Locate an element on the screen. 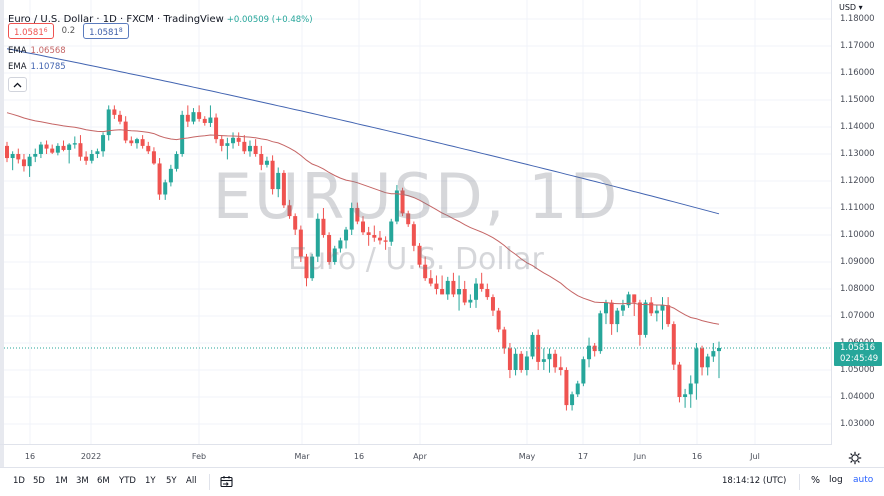  price-tick-label: 1.13000 is located at coordinates (857, 154).